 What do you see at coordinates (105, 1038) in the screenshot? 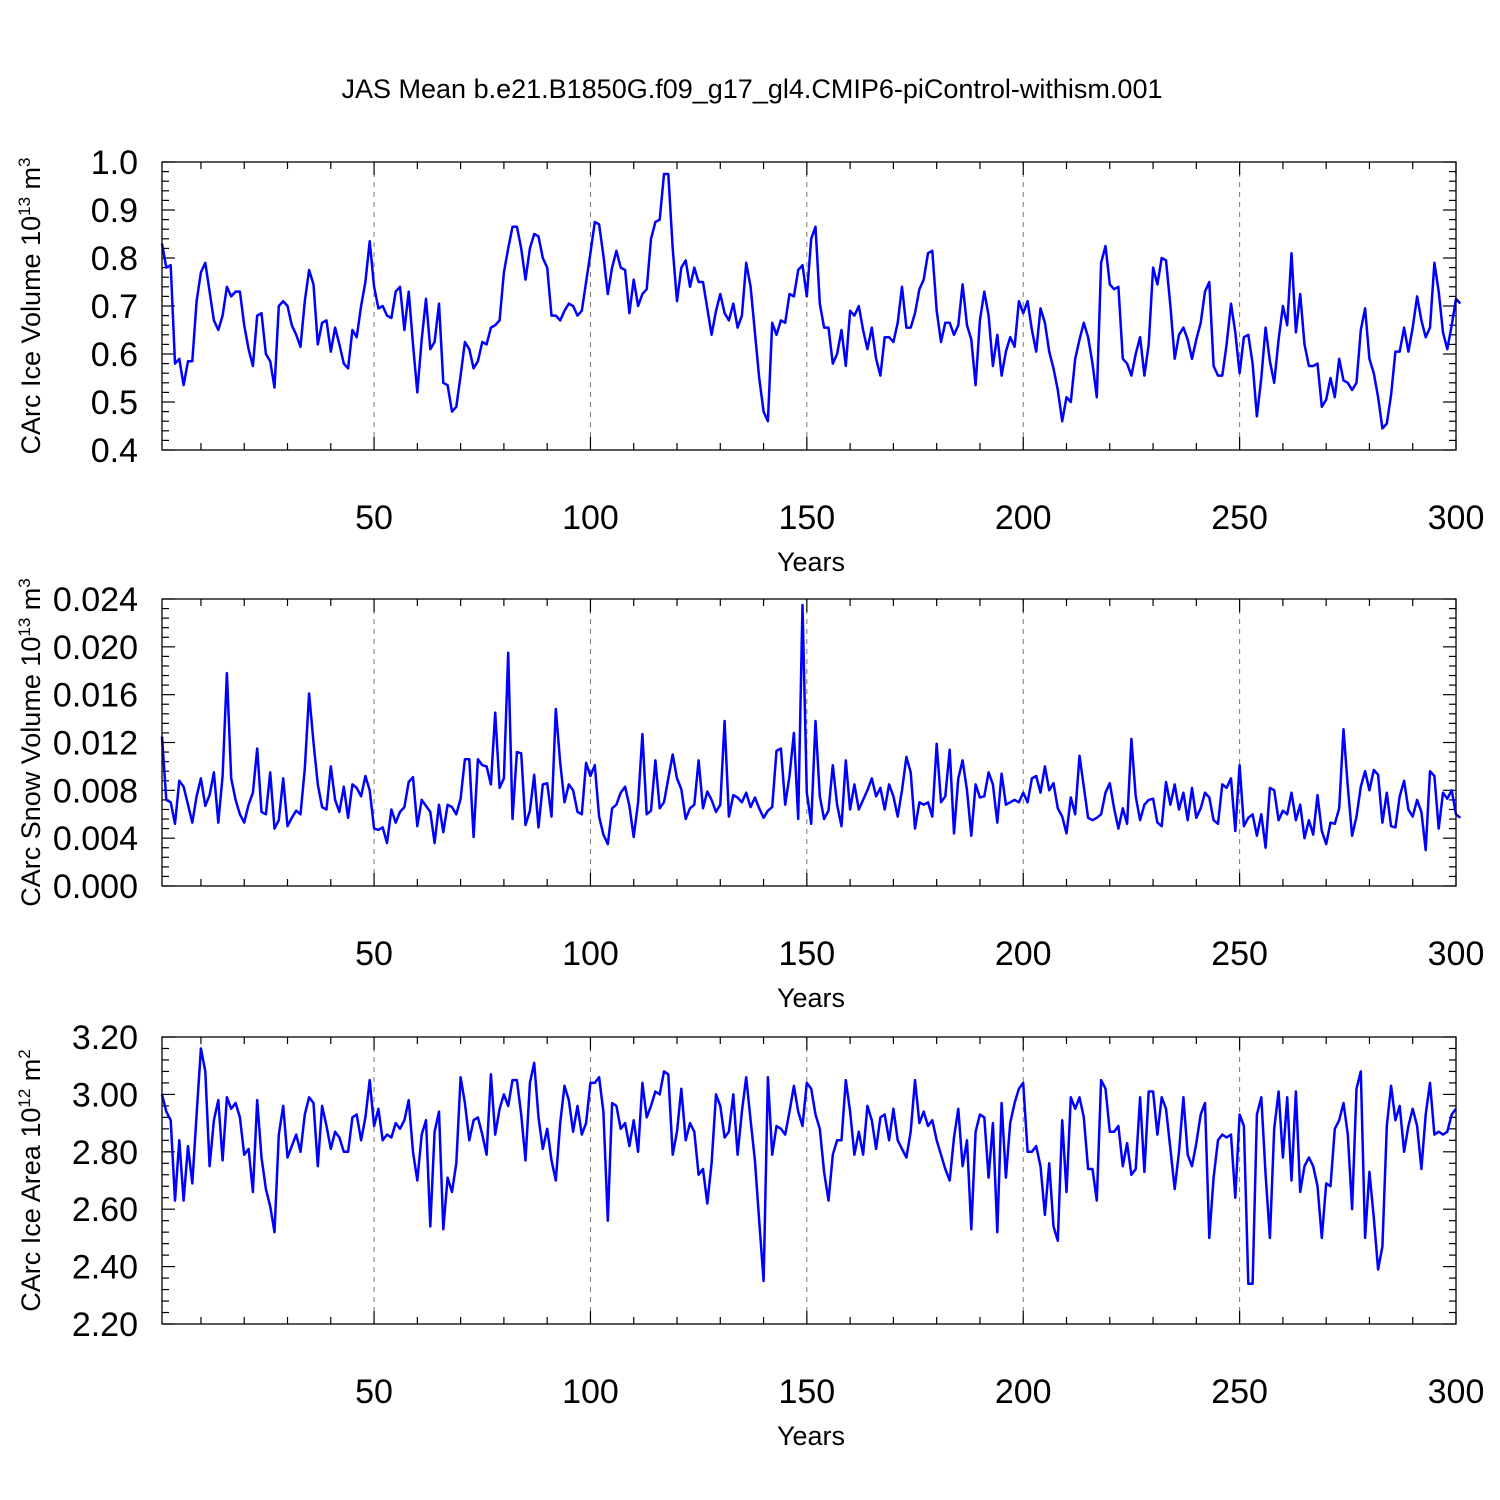
I see `y-tick-label: 3.20` at bounding box center [105, 1038].